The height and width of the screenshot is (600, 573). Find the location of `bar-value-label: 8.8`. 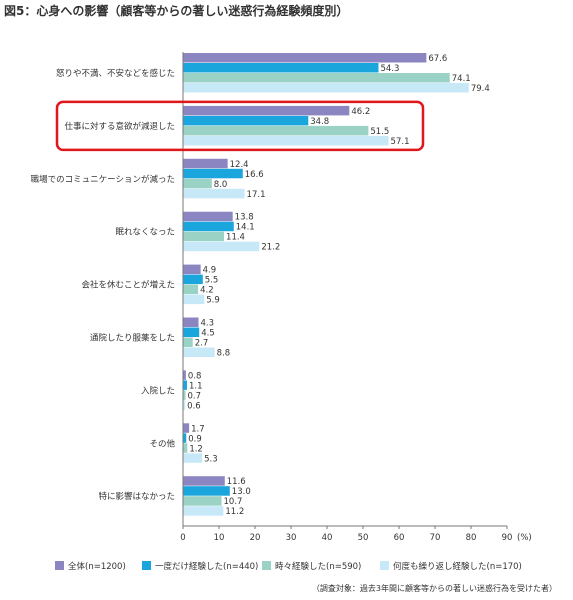

bar-value-label: 8.8 is located at coordinates (224, 354).